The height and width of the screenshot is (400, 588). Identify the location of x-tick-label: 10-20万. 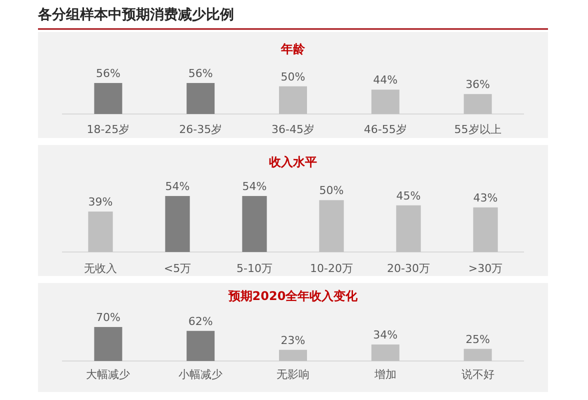
(331, 268).